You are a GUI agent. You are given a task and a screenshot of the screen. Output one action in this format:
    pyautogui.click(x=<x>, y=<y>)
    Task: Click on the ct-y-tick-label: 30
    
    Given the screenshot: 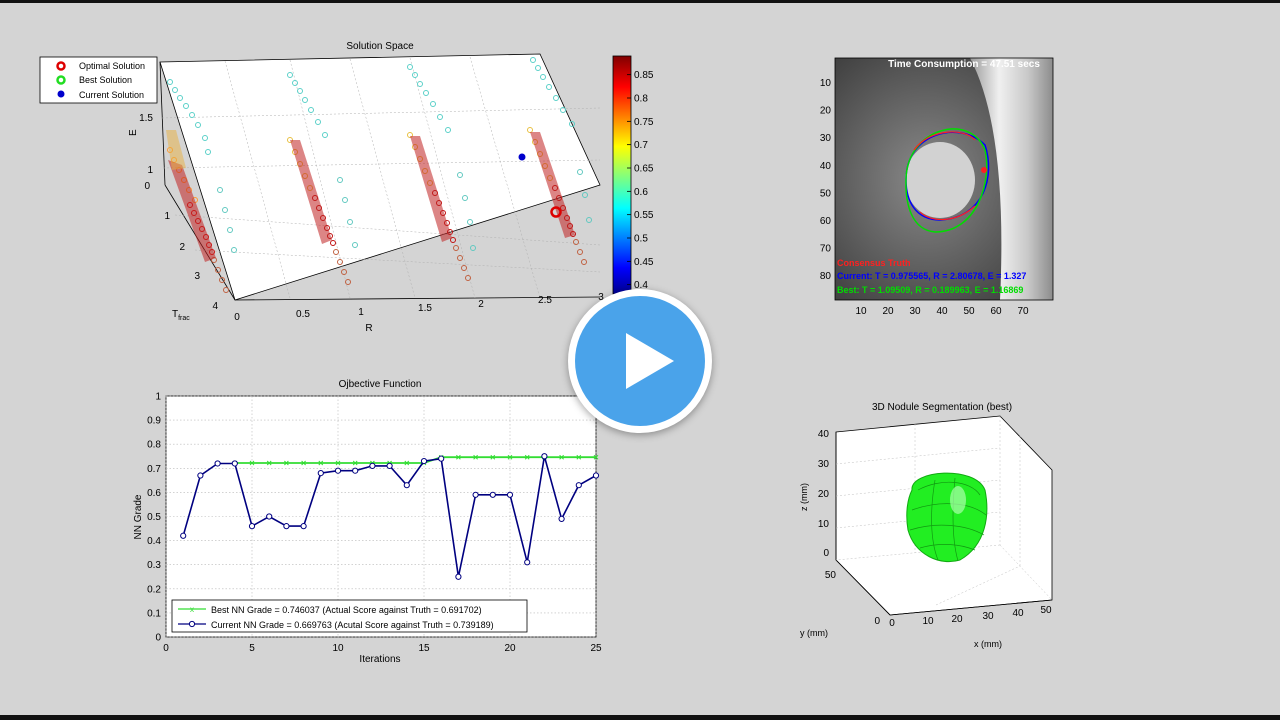 What is the action you would take?
    pyautogui.click(x=826, y=138)
    